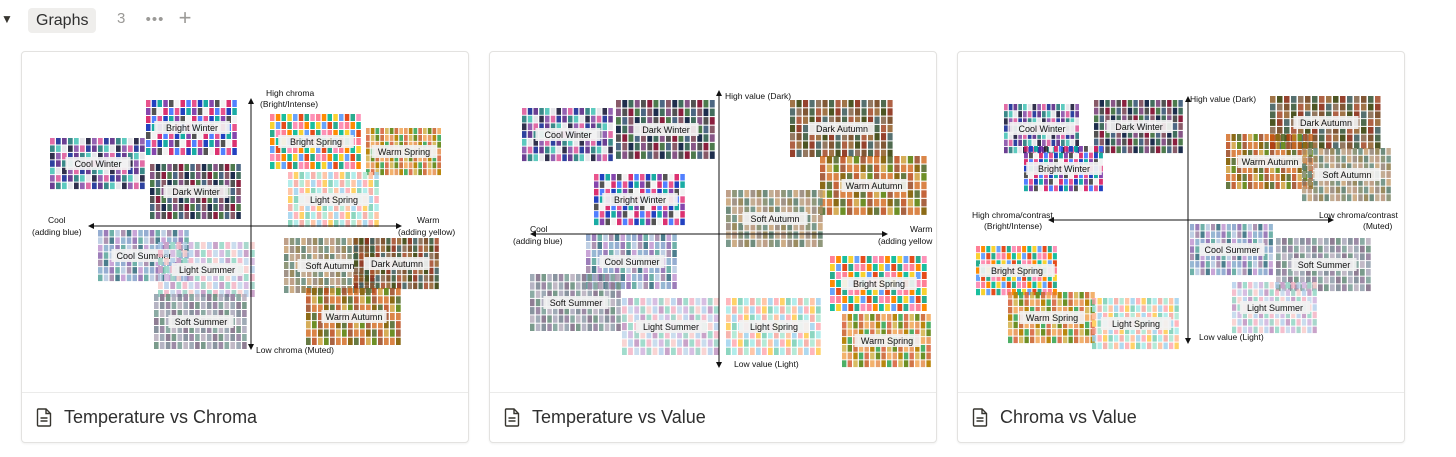 The image size is (1456, 457). What do you see at coordinates (774, 218) in the screenshot?
I see `palette-tile: Soft Autumn` at bounding box center [774, 218].